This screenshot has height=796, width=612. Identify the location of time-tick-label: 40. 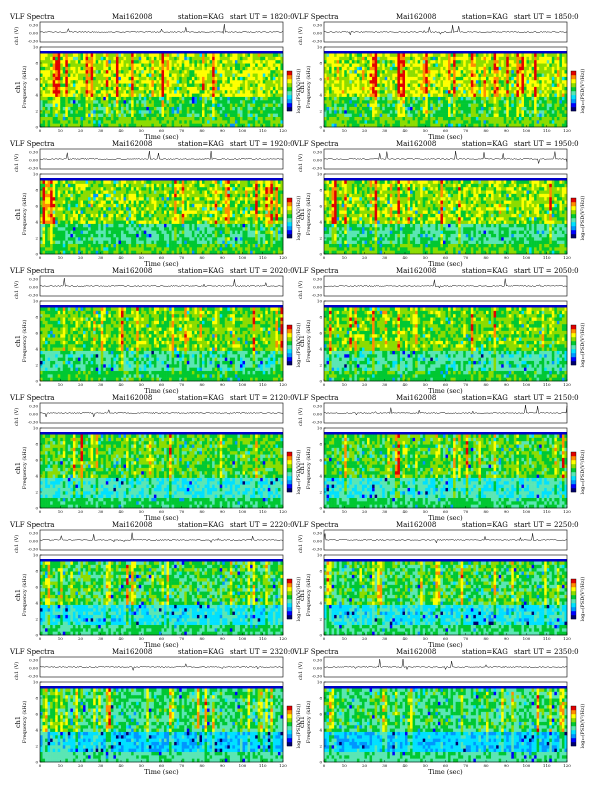
(405, 130).